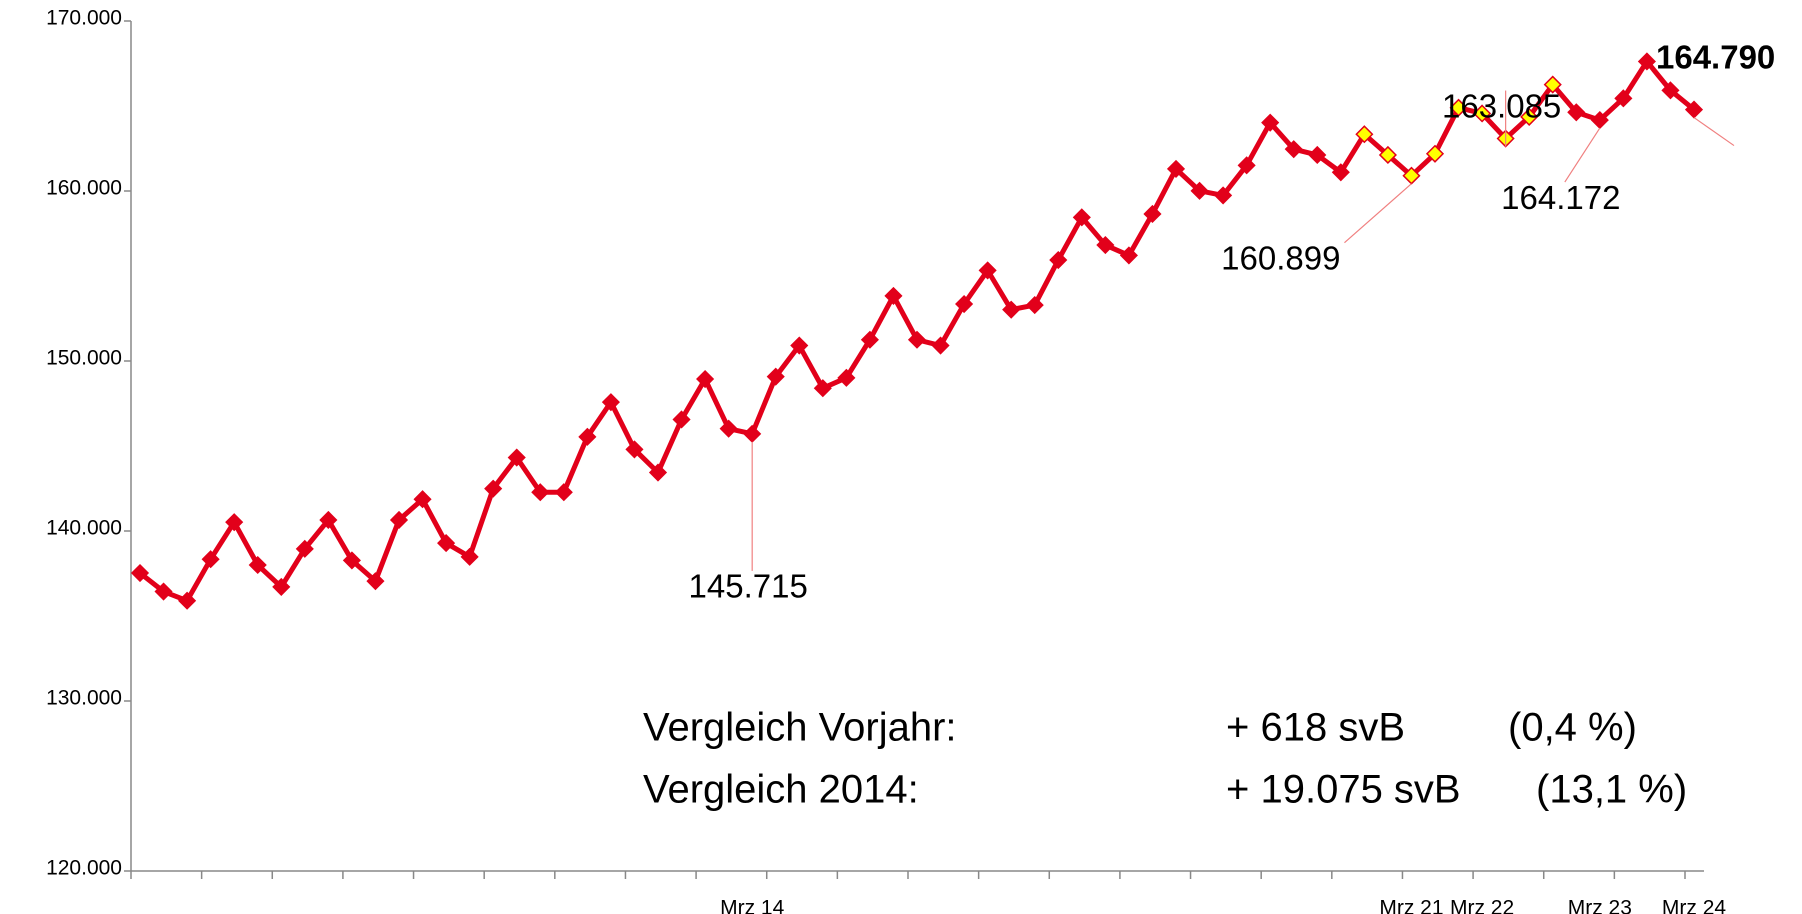 This screenshot has width=1802, height=914. What do you see at coordinates (1560, 197) in the screenshot?
I see `value-label: 164.172` at bounding box center [1560, 197].